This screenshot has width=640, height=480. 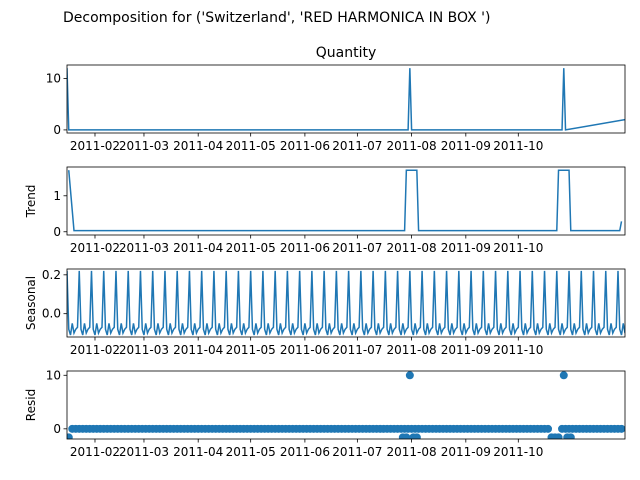 I want to click on seasonal-xtick-label: 2011-04, so click(x=198, y=350).